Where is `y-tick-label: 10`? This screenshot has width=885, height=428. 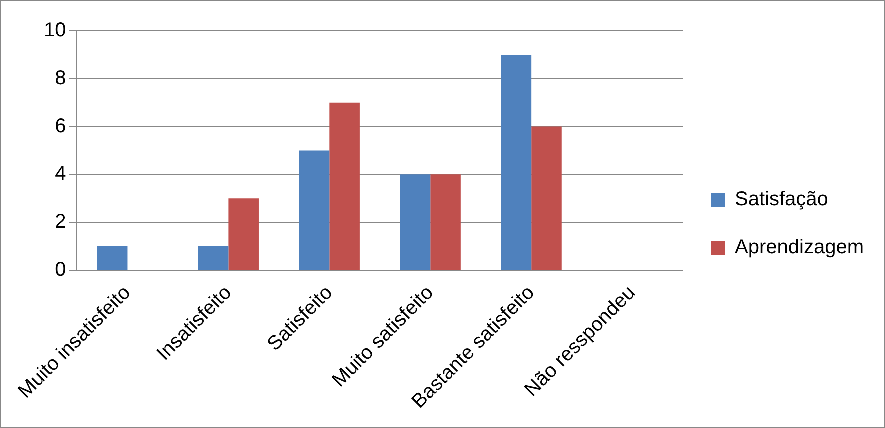
y-tick-label: 10 is located at coordinates (55, 31).